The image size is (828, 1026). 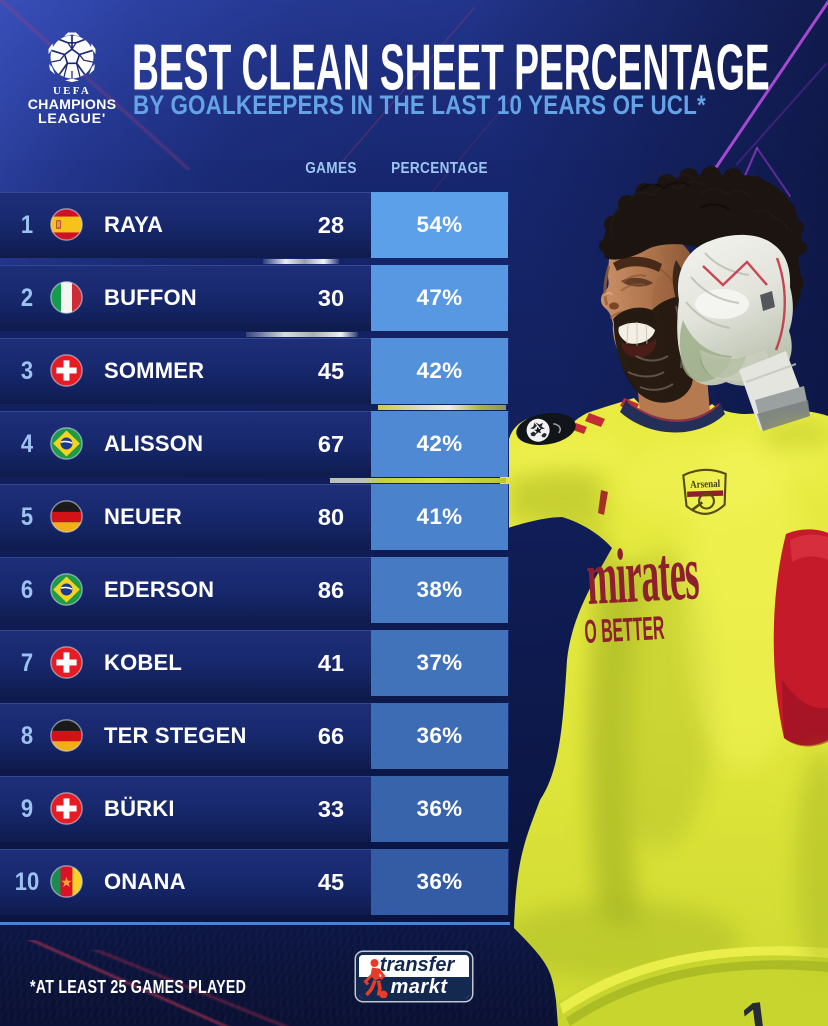 I want to click on svg-text: UEFA, so click(x=72, y=91).